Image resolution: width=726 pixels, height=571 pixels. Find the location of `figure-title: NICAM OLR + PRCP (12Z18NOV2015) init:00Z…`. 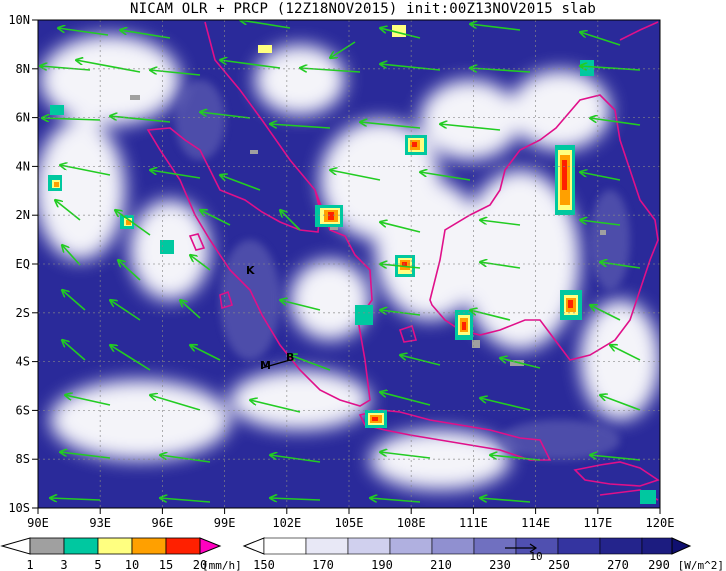

figure-title: NICAM OLR + PRCP (12Z18NOV2015) init:00Z… is located at coordinates (363, 9).